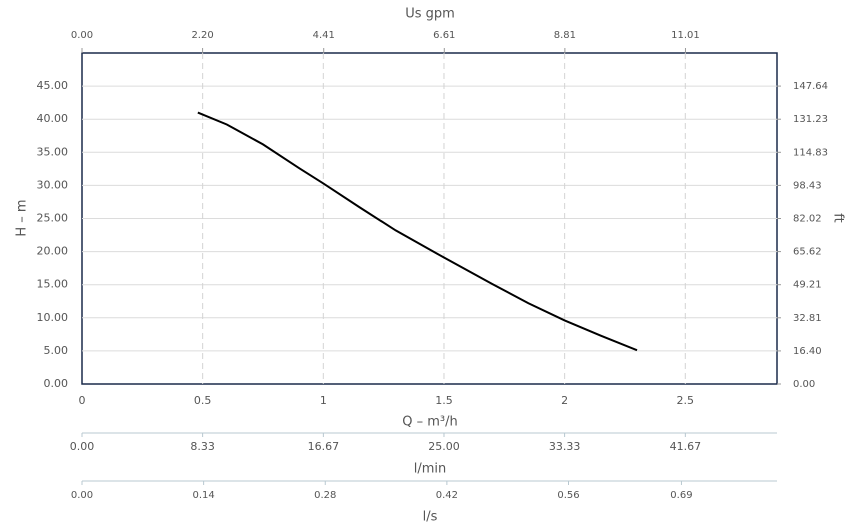 The width and height of the screenshot is (855, 528). What do you see at coordinates (444, 400) in the screenshot?
I see `x-tick-label: 1.5` at bounding box center [444, 400].